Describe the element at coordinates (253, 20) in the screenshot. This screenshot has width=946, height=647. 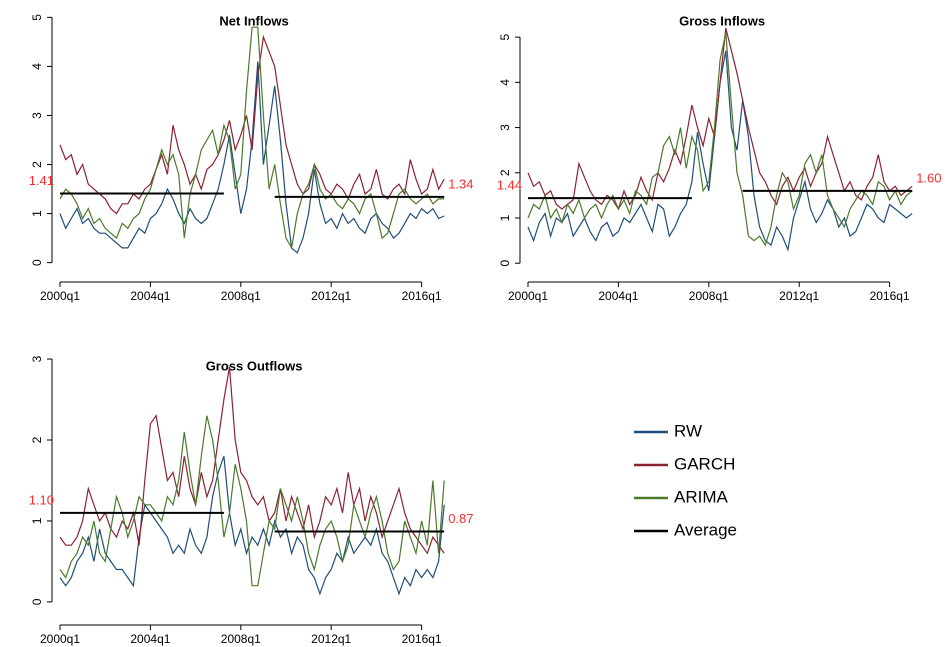
I see `panel-title: Net Inflows` at that location.